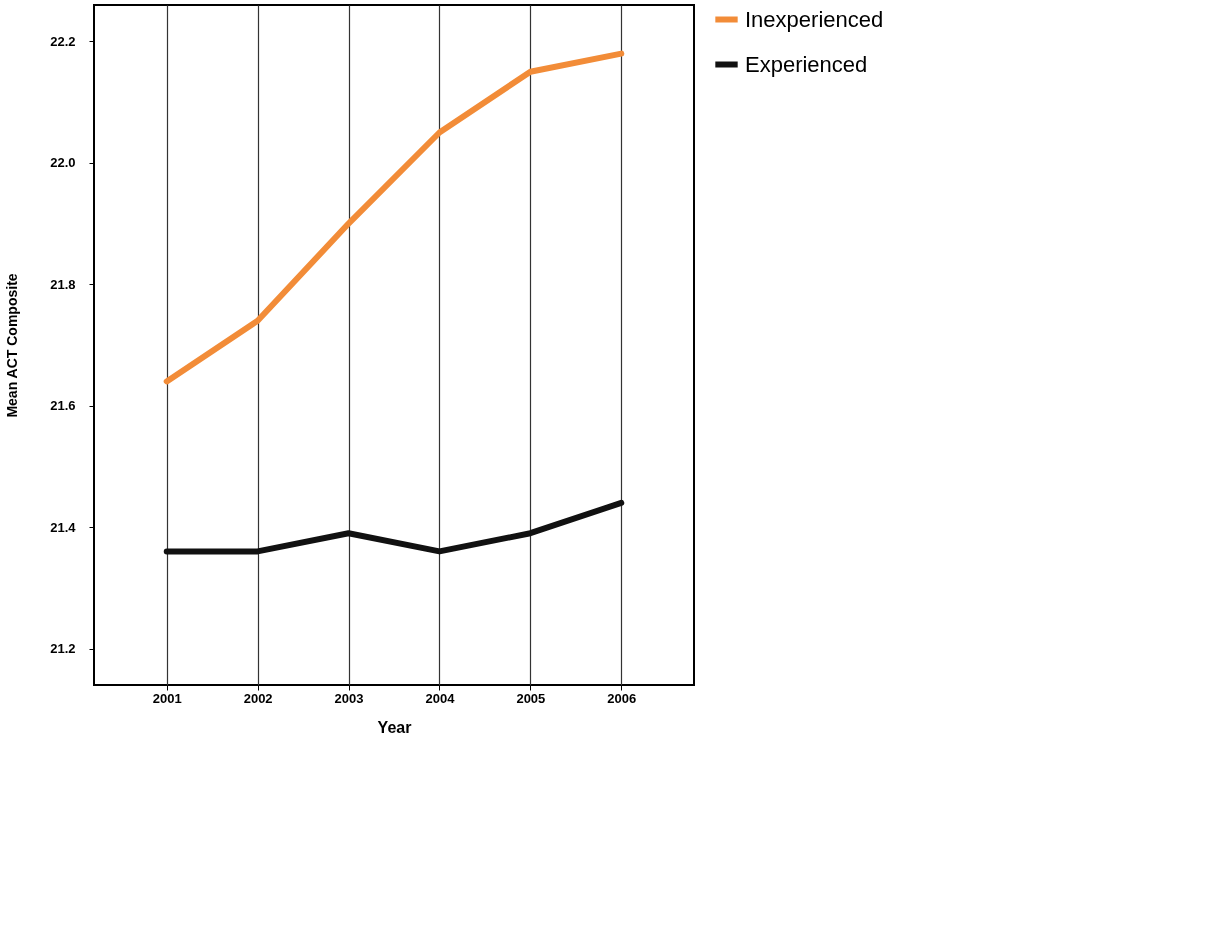 Image resolution: width=1225 pixels, height=949 pixels. Describe the element at coordinates (63, 406) in the screenshot. I see `y-tick-label: 21.6` at that location.